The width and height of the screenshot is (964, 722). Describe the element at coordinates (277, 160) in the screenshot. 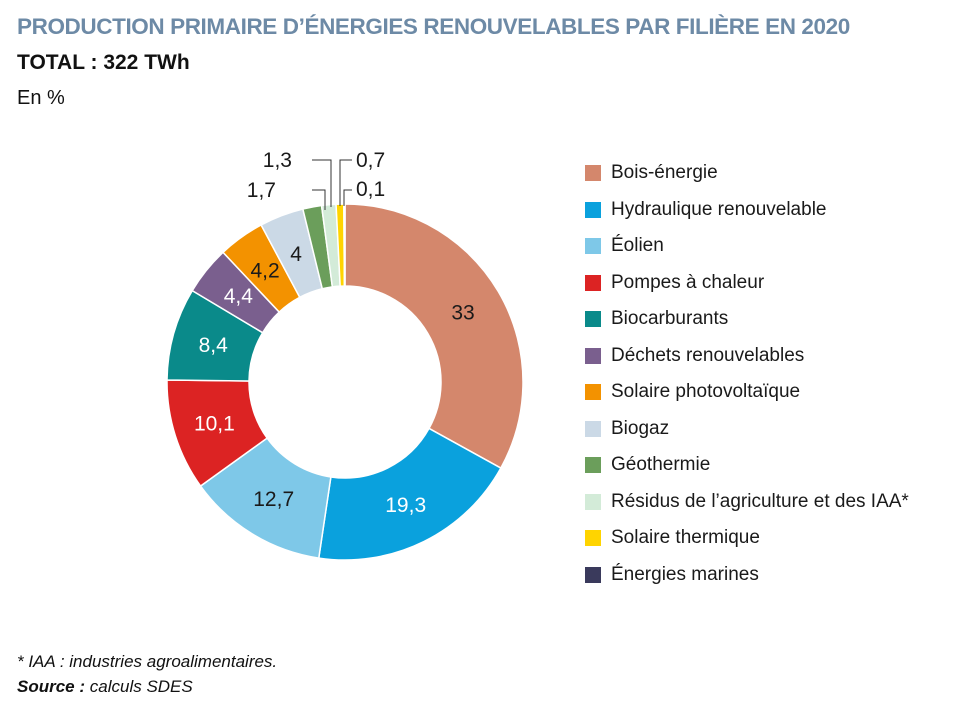

I see `slice-label-residus-de-l-agriculture-et-des-iaa: 1,3` at that location.